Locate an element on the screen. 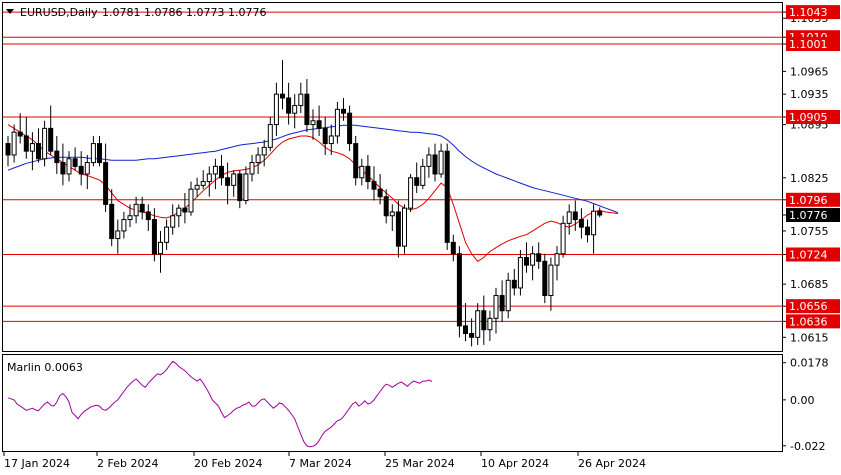 This screenshot has width=841, height=475. level-price-label: 1.0656 is located at coordinates (808, 306).